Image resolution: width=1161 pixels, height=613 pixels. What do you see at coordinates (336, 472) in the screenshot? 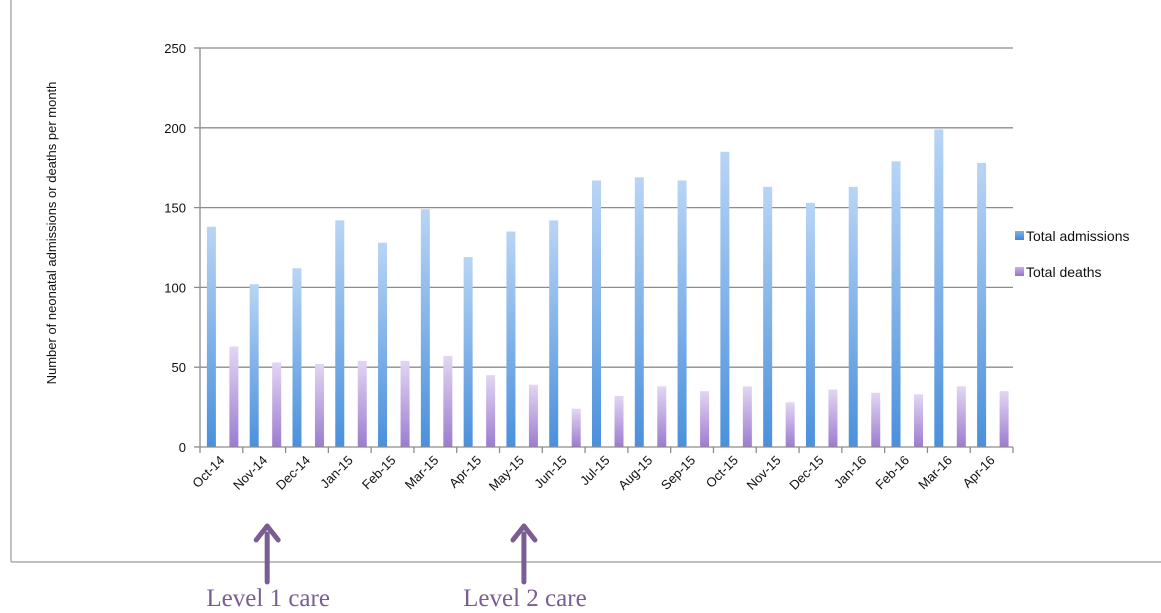
I see `x-tick-label: Jan-15` at bounding box center [336, 472].